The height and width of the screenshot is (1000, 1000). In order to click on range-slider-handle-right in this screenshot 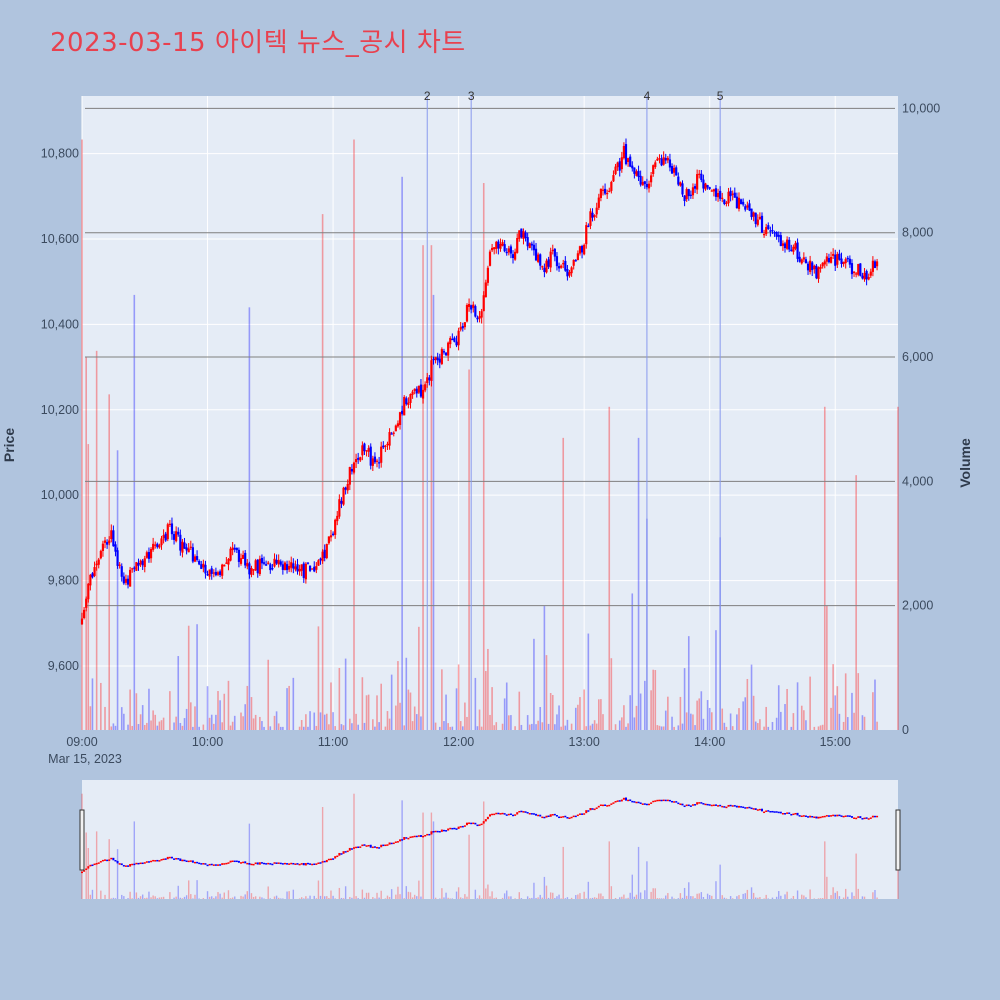, I will do `click(898, 840)`.